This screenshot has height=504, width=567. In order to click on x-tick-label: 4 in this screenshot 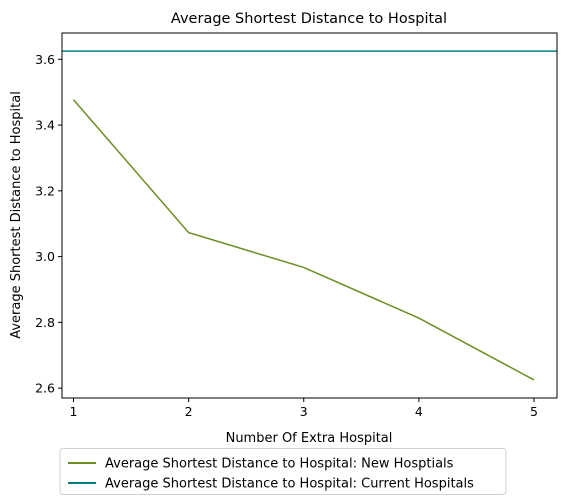, I will do `click(419, 411)`.